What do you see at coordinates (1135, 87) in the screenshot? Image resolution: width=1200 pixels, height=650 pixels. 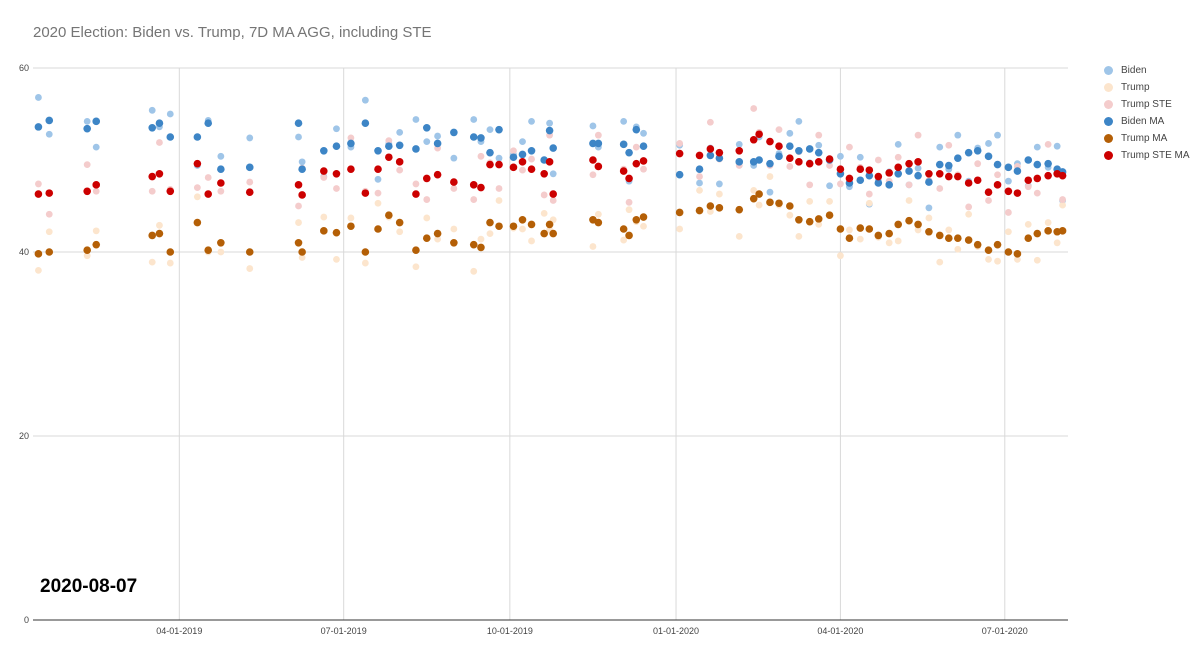 I see `legend-label: Trump` at bounding box center [1135, 87].